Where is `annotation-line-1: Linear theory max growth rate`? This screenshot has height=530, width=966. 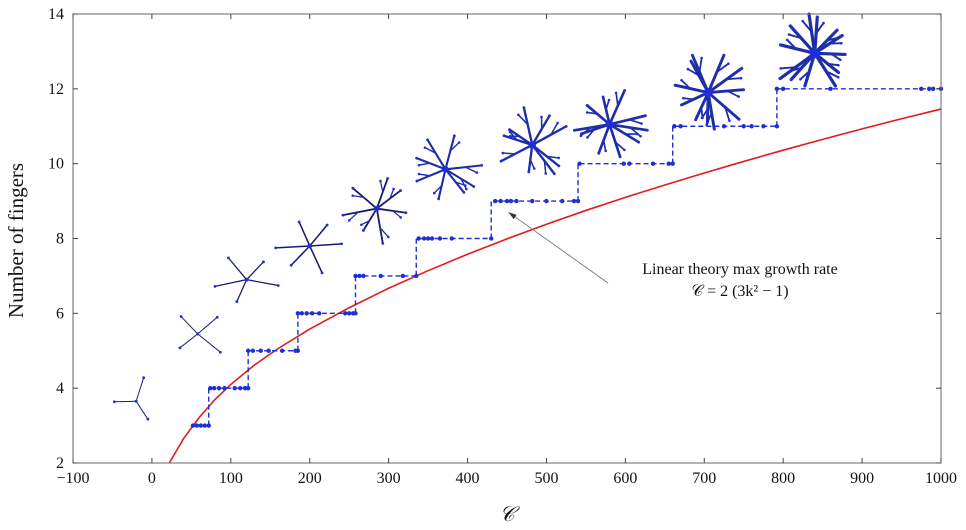 annotation-line-1: Linear theory max growth rate is located at coordinates (739, 269).